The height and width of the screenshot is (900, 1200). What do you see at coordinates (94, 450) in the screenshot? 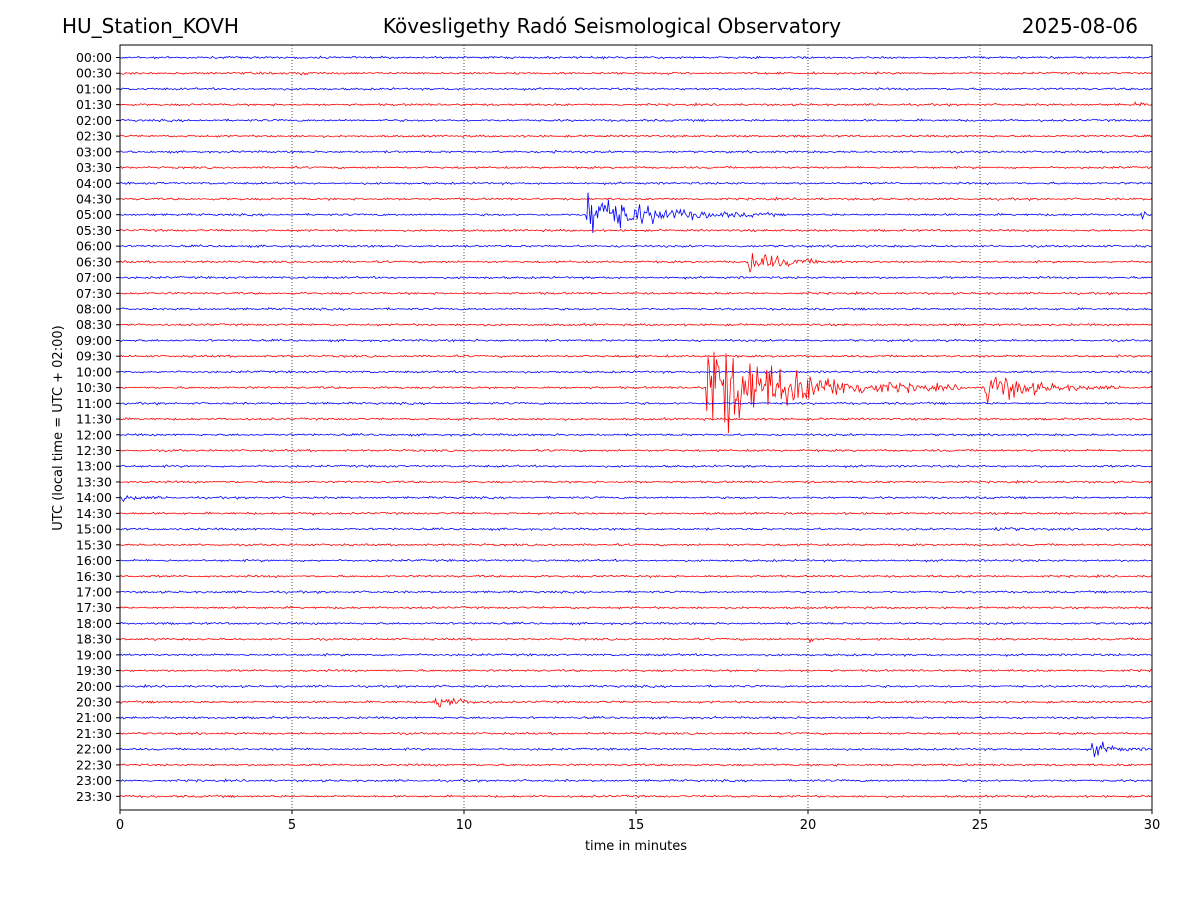
I see `y-tick-label: 12:30` at bounding box center [94, 450].